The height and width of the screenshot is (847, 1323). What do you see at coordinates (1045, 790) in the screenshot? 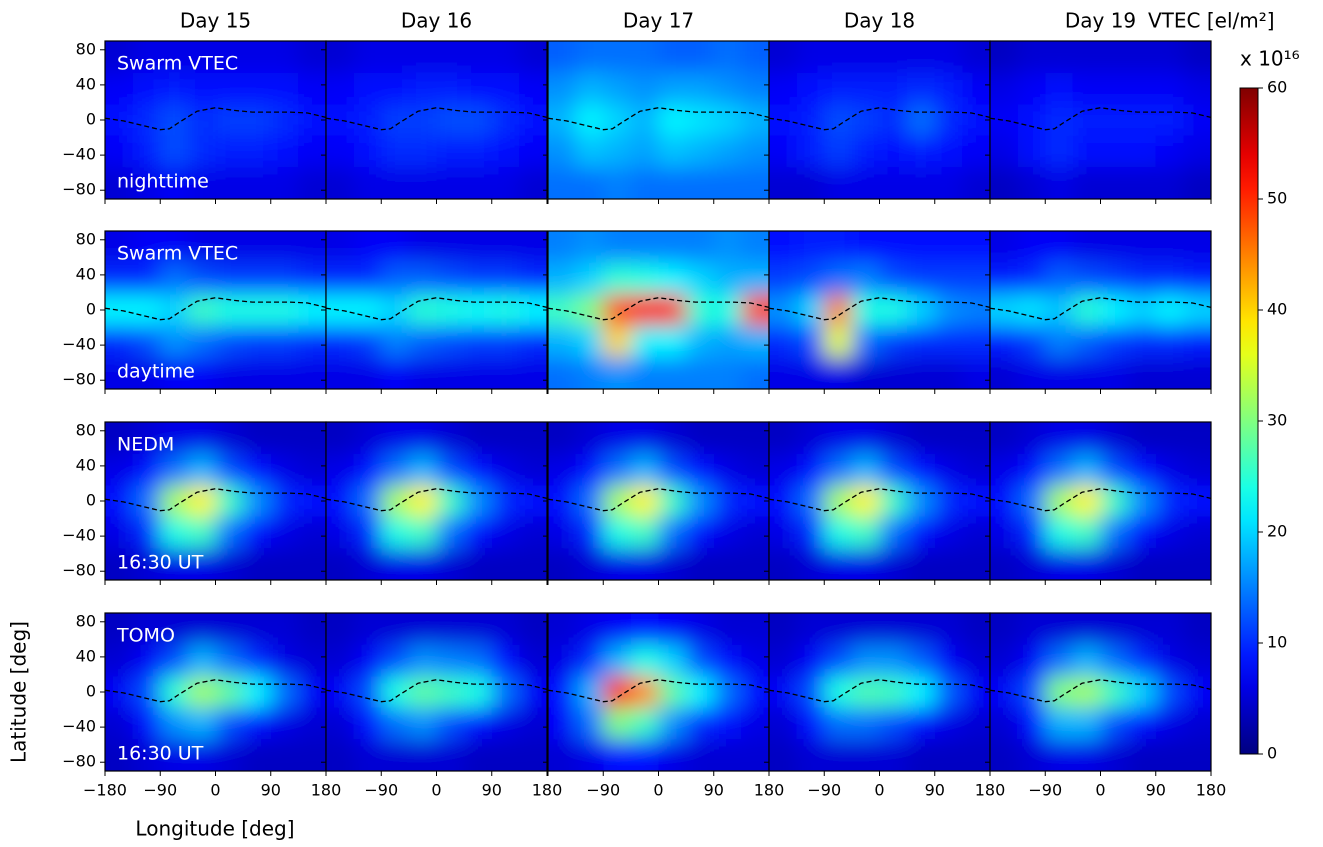
I see `x-tick-label: −90` at bounding box center [1045, 790].